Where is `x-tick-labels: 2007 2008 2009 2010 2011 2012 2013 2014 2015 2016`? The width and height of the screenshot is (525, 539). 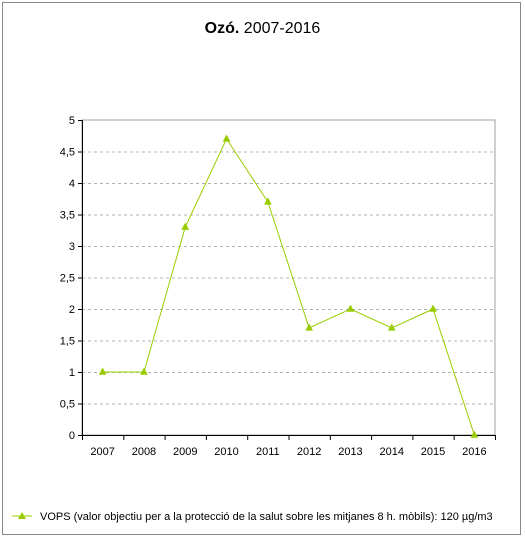 x-tick-labels: 2007 2008 2009 2010 2011 2012 2013 2014 2015 2016 is located at coordinates (288, 452).